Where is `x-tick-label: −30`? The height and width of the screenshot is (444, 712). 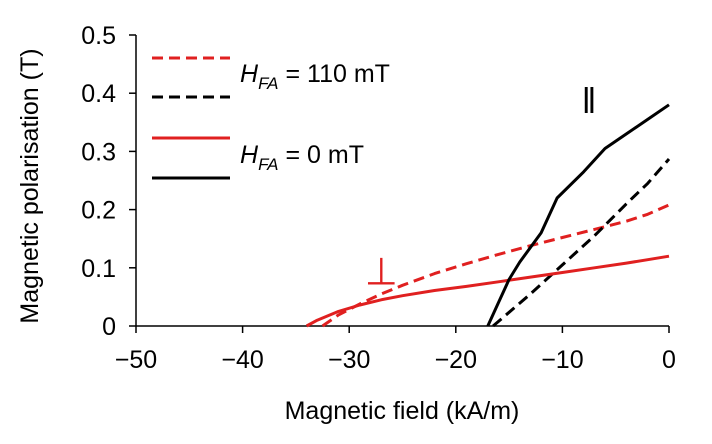 x-tick-label: −30 is located at coordinates (349, 360).